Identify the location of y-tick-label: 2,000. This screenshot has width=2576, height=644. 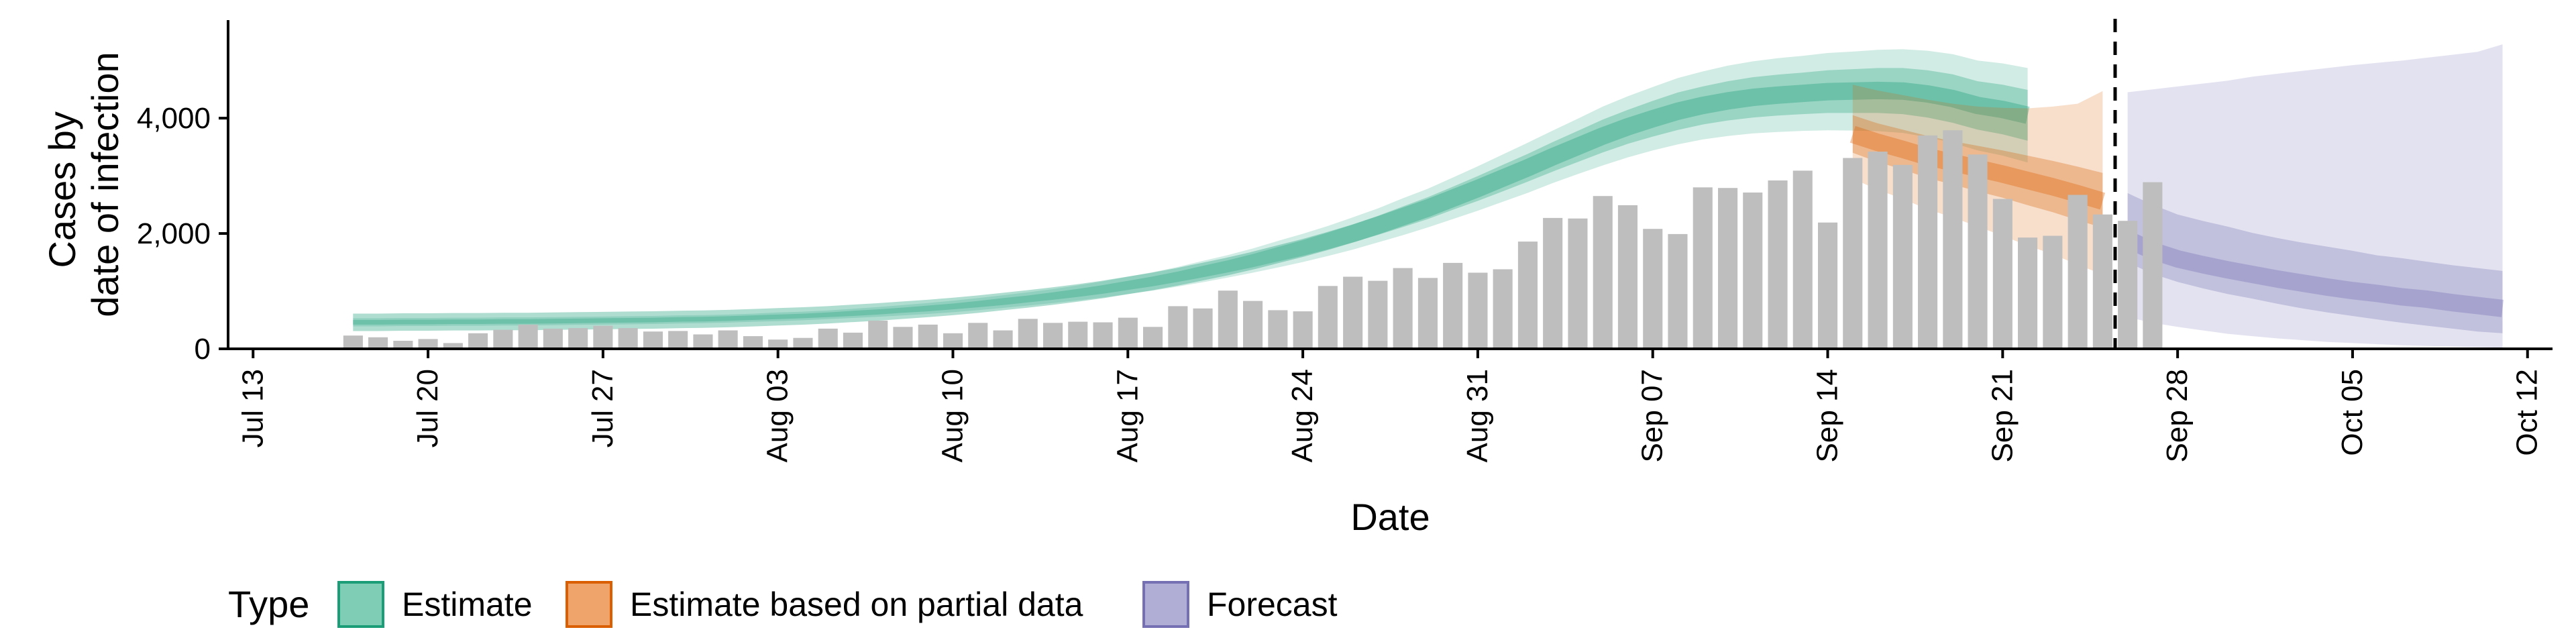
(174, 233).